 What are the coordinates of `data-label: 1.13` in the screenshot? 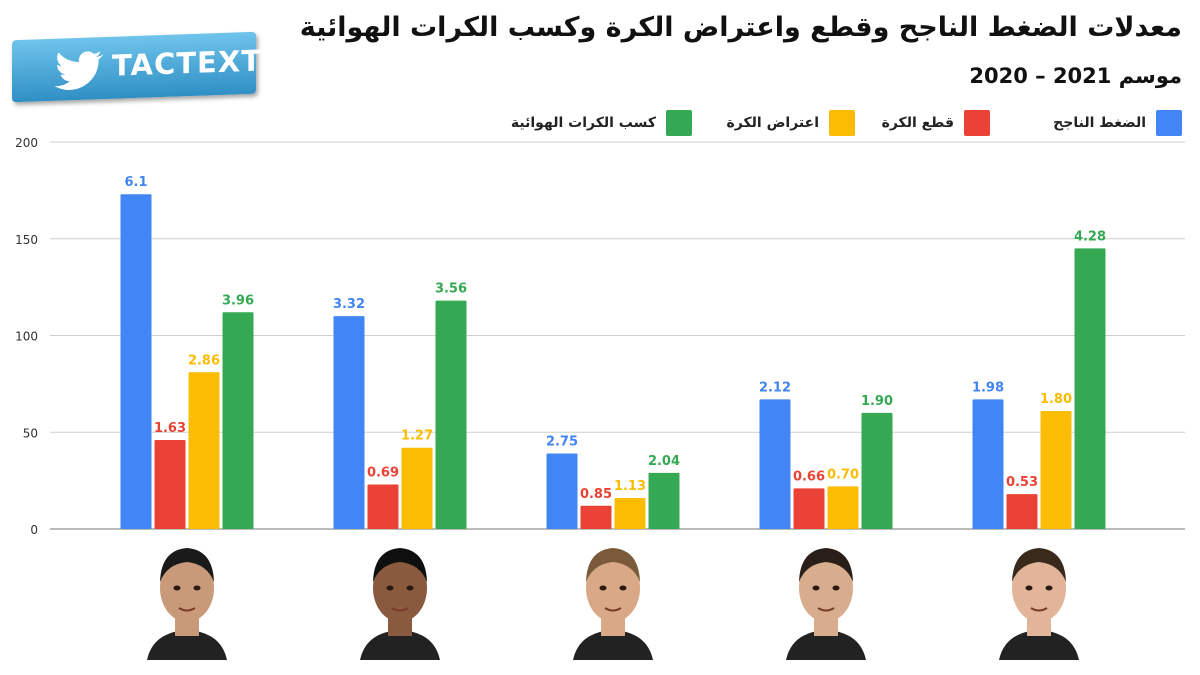 It's located at (630, 486).